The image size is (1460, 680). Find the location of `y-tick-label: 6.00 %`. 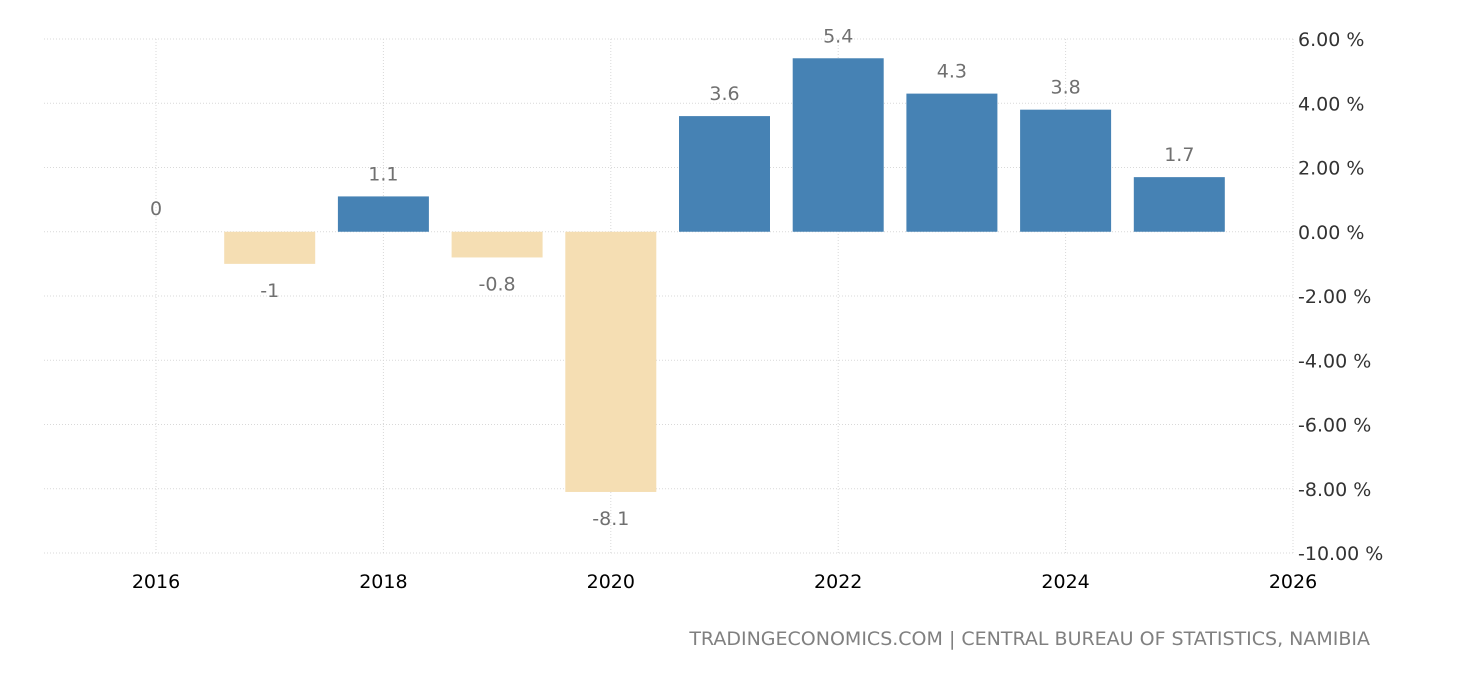

y-tick-label: 6.00 % is located at coordinates (1331, 40).